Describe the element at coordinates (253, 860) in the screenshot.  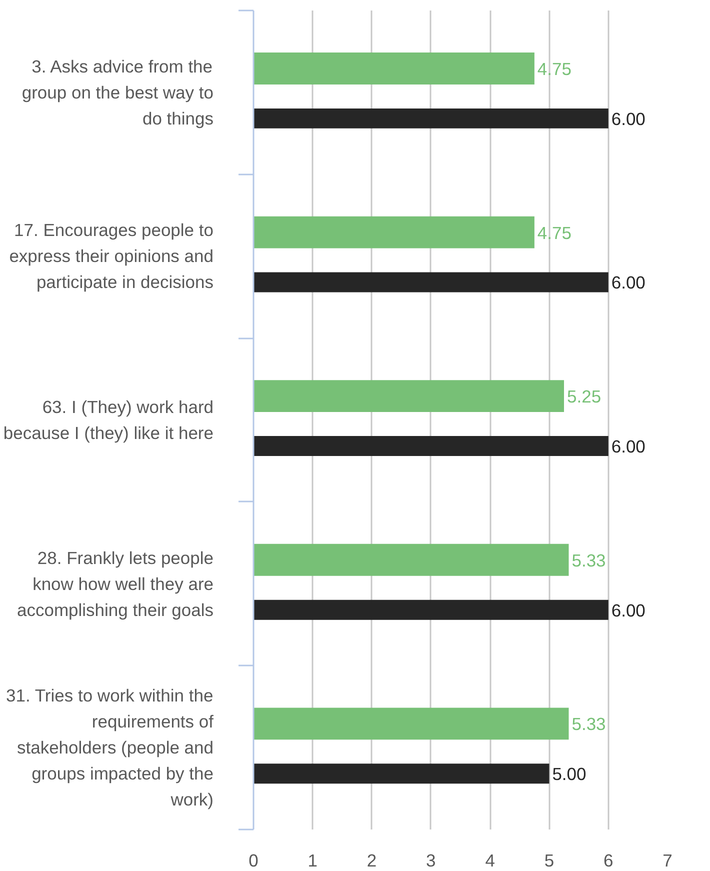
I see `x-tick-label: 0` at that location.